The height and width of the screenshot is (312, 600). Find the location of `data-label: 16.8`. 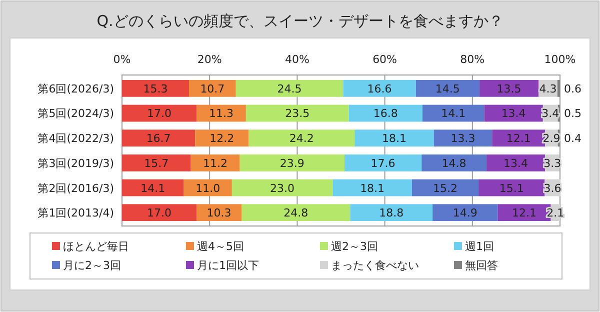

data-label: 16.8 is located at coordinates (385, 113).